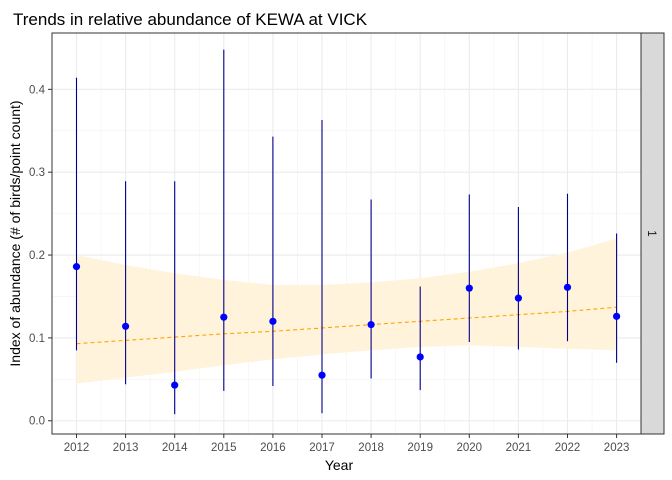  I want to click on facet-strip: 1, so click(652, 233).